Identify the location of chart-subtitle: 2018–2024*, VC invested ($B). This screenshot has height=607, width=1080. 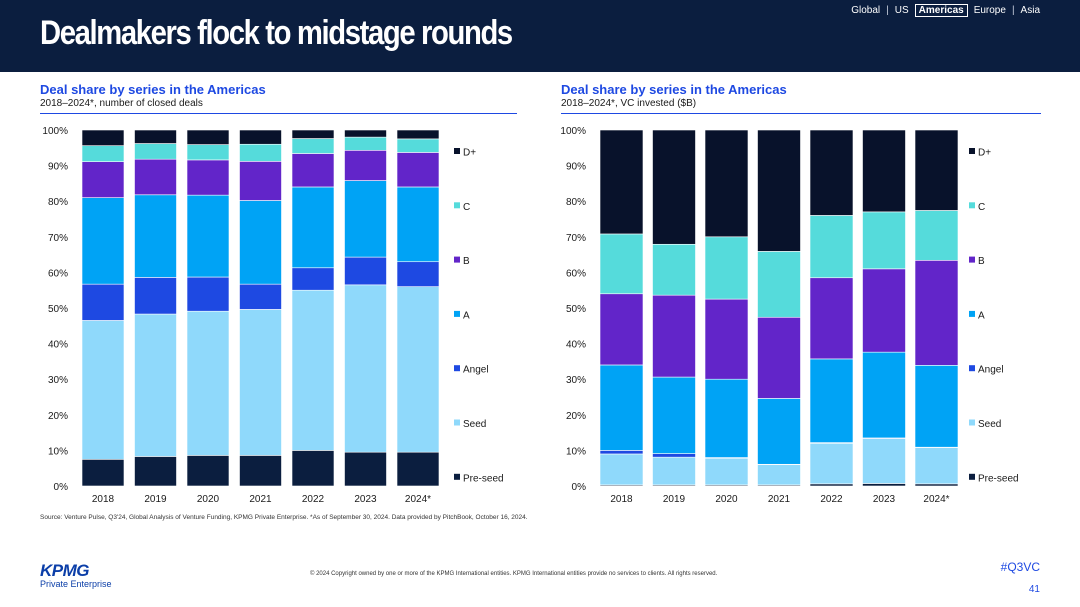
(629, 103).